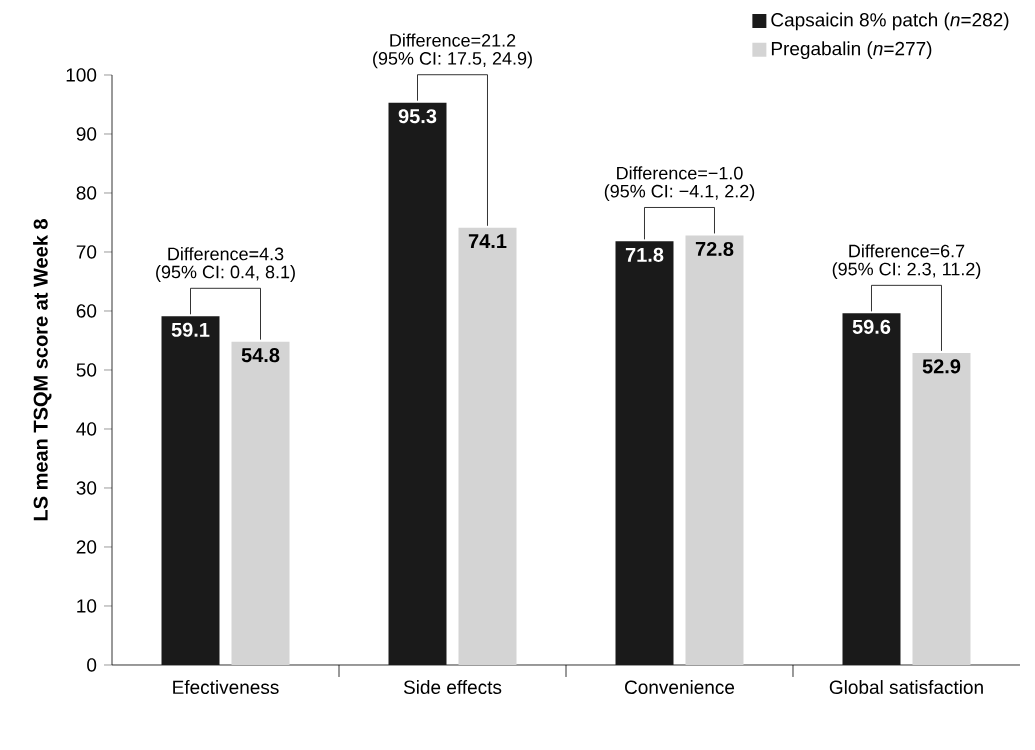 This screenshot has height=750, width=1035. Describe the element at coordinates (680, 687) in the screenshot. I see `x-tick-label: Convenience` at that location.